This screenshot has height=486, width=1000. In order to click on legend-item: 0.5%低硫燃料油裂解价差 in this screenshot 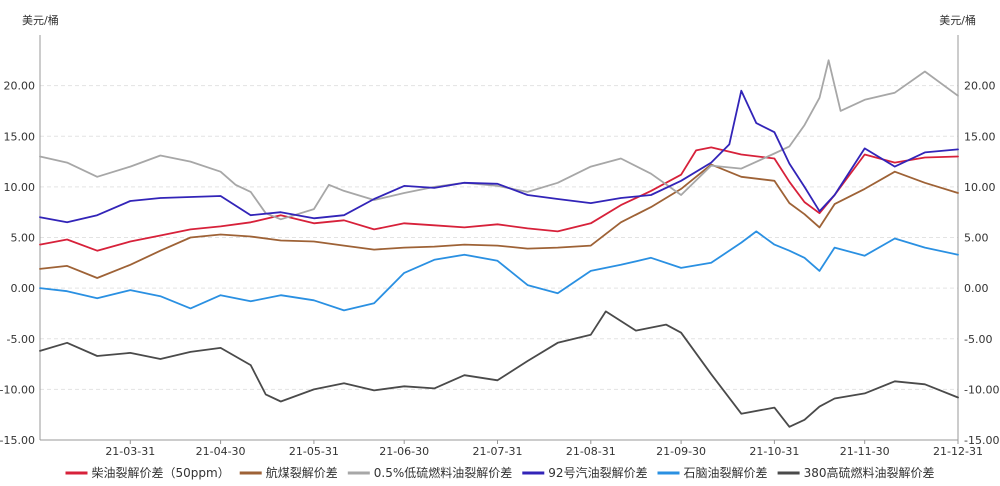, I will do `click(430, 472)`.